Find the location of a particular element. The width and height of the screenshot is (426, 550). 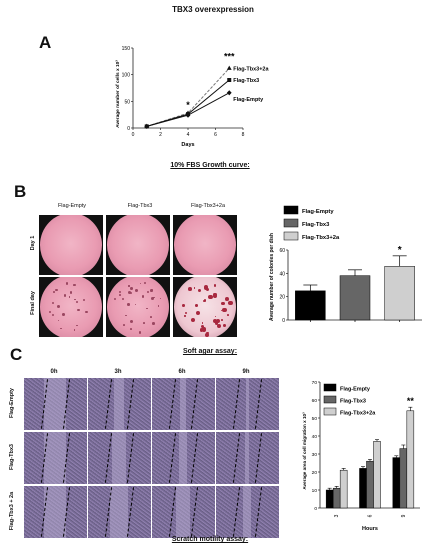

significance-mark: ** is located at coordinates (411, 401).